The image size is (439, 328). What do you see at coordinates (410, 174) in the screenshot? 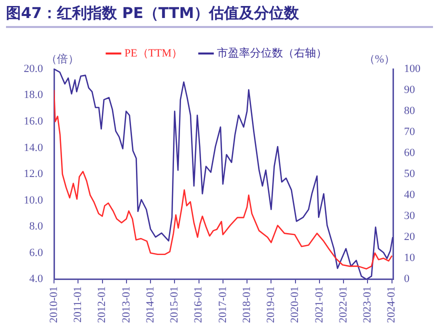
I see `y2-tick-label: 50` at bounding box center [410, 174].